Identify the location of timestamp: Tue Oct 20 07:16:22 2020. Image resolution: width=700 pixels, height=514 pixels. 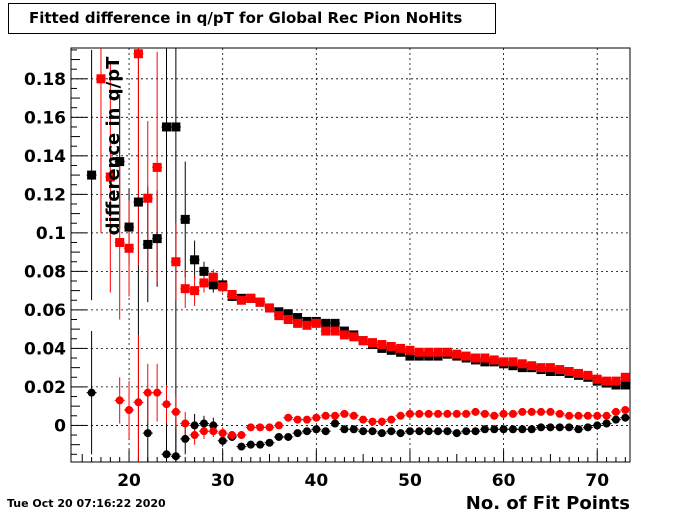
(86, 503).